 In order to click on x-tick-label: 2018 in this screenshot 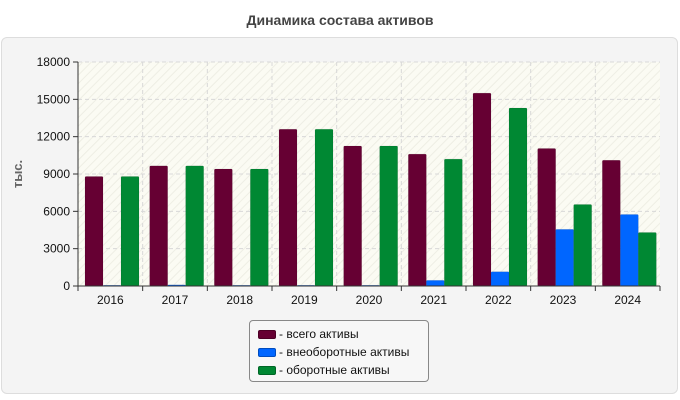, I will do `click(239, 300)`.